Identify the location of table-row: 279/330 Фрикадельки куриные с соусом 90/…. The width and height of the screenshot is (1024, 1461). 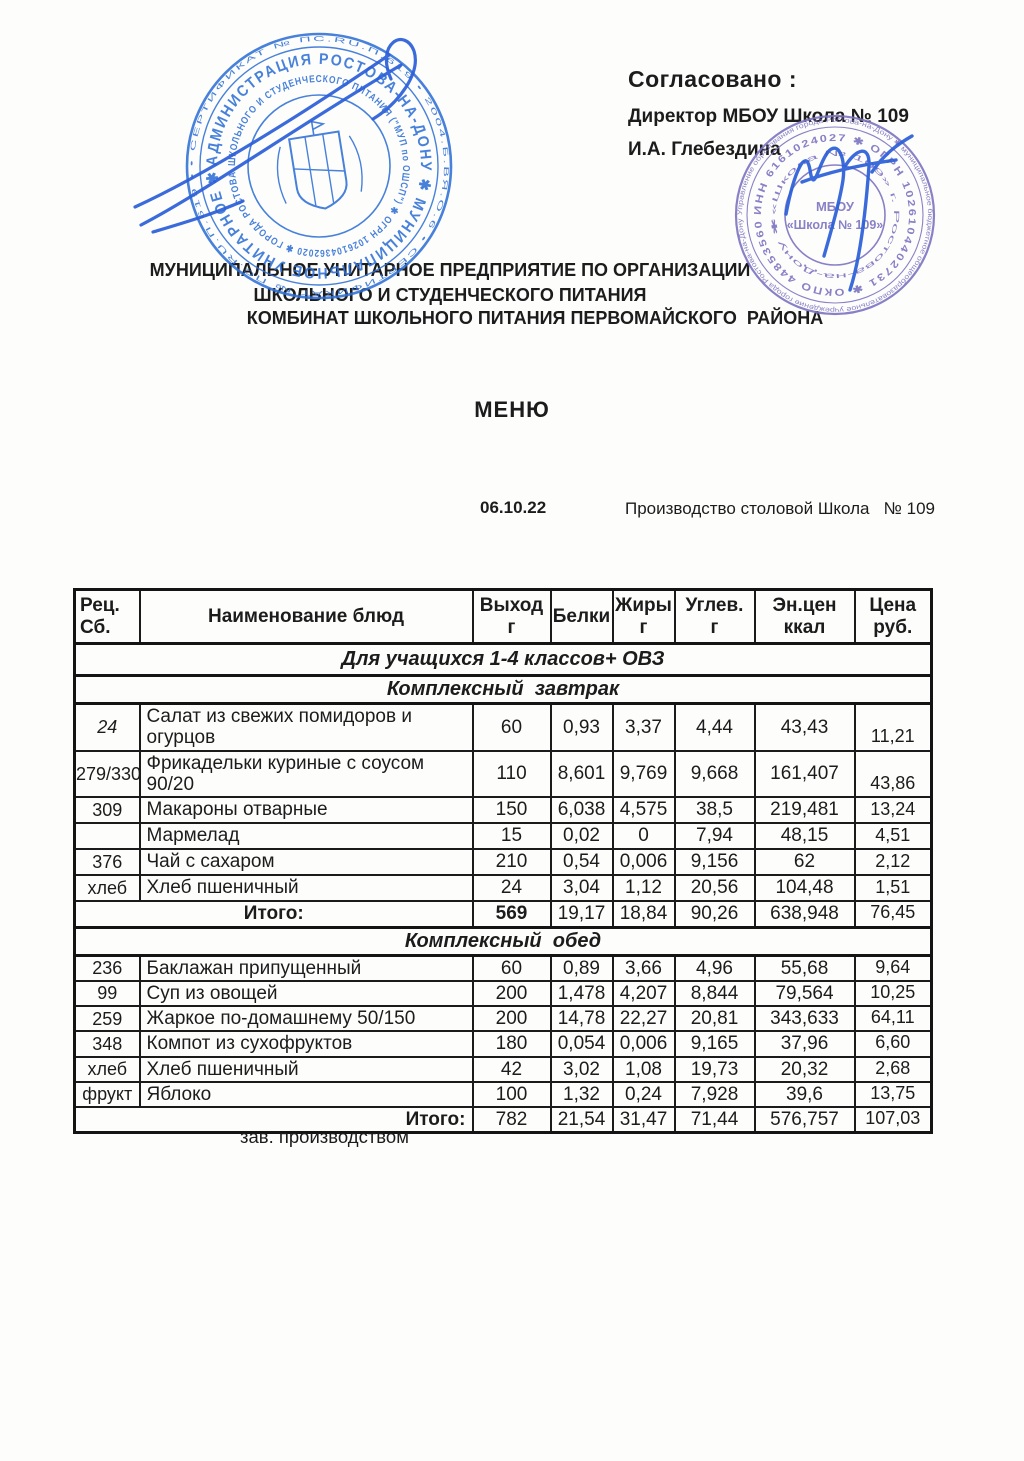
(503, 774).